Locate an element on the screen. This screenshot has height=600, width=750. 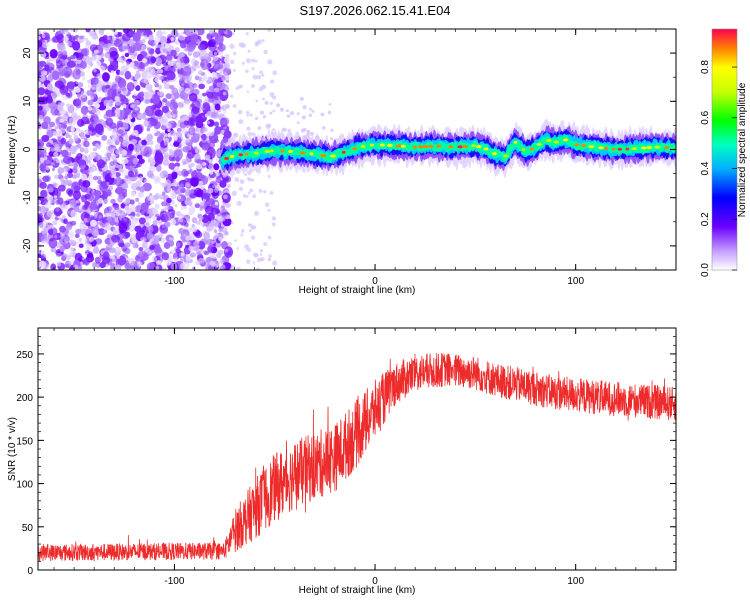
spectrogram-y-tick-label: -10 is located at coordinates (27, 197).